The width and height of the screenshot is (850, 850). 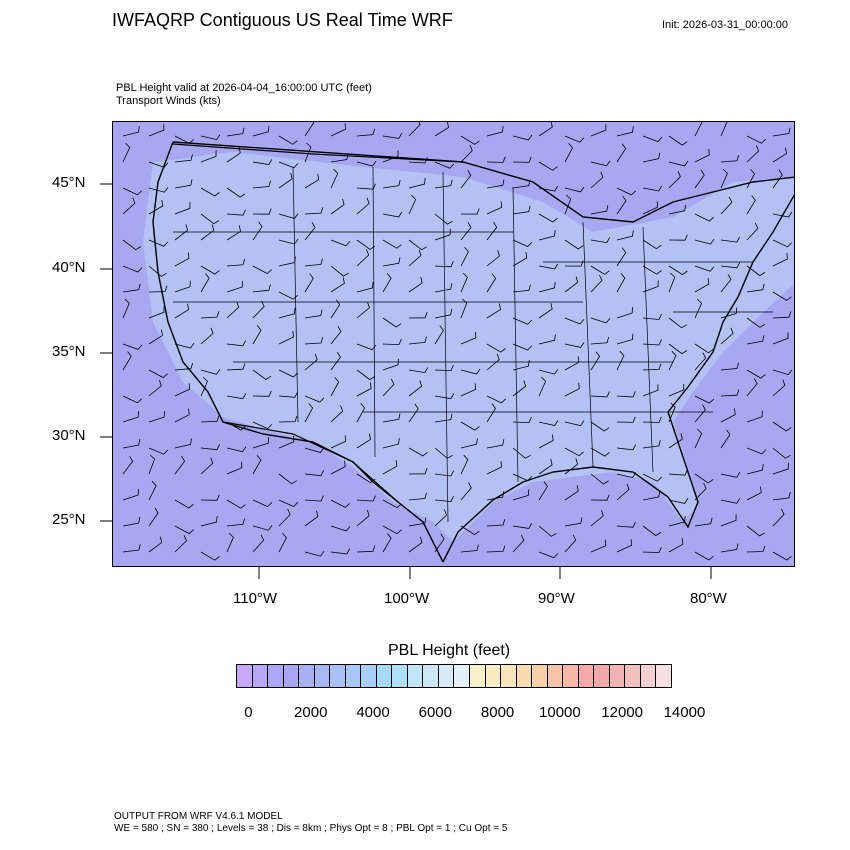 I want to click on colorbar-label: 8000, so click(x=497, y=712).